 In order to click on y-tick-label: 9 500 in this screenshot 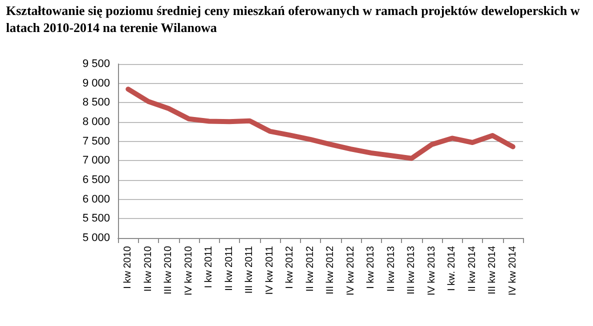, I will do `click(96, 64)`.